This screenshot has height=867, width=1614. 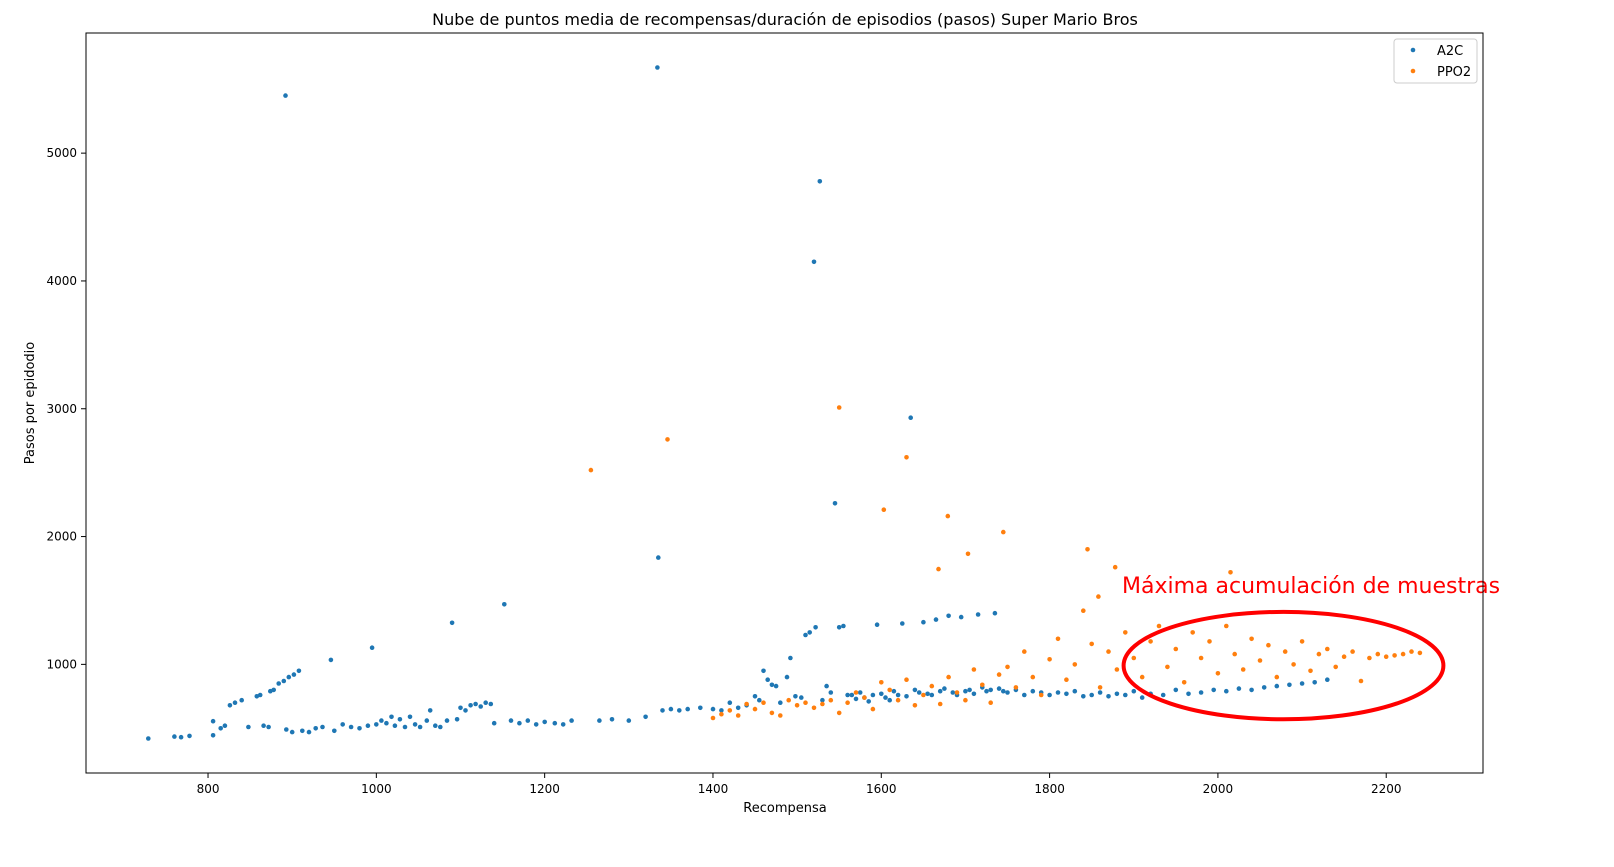 I want to click on y-axis-label: Pasos por epidodio, so click(x=30, y=403).